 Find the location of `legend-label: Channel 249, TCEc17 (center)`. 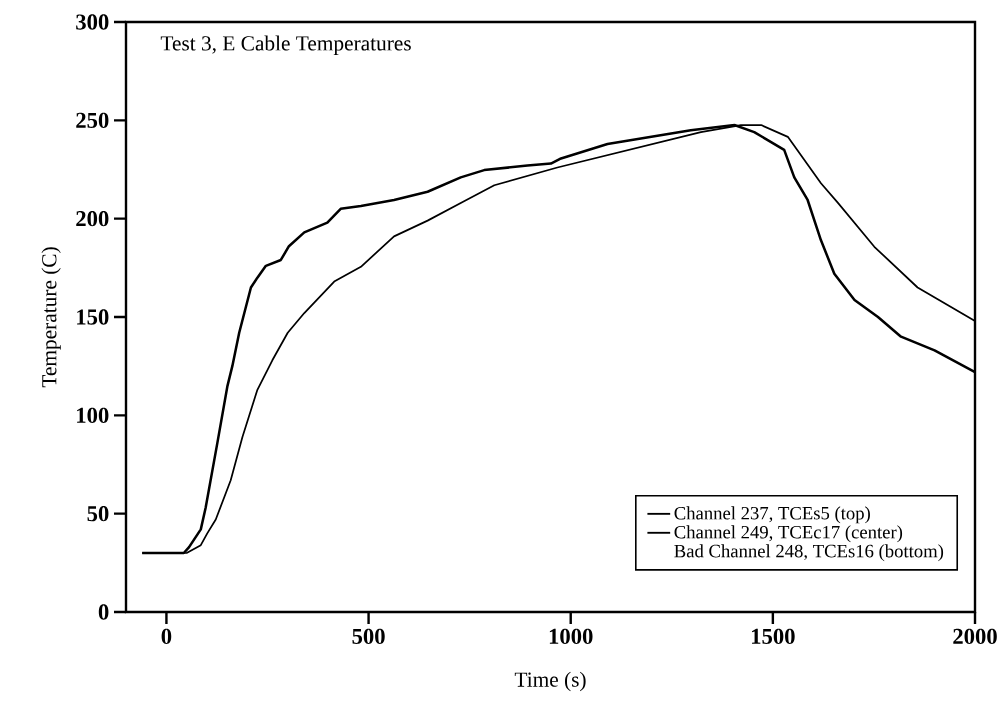

legend-label: Channel 249, TCEc17 (center) is located at coordinates (788, 534).